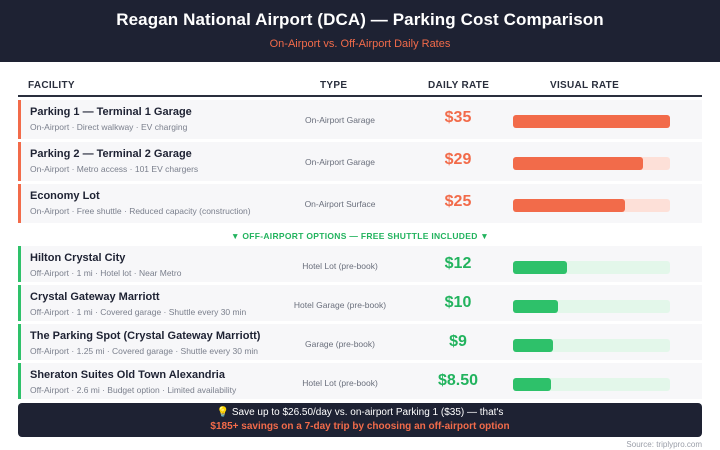 The height and width of the screenshot is (450, 720). What do you see at coordinates (458, 341) in the screenshot?
I see `daily-rate: $9` at bounding box center [458, 341].